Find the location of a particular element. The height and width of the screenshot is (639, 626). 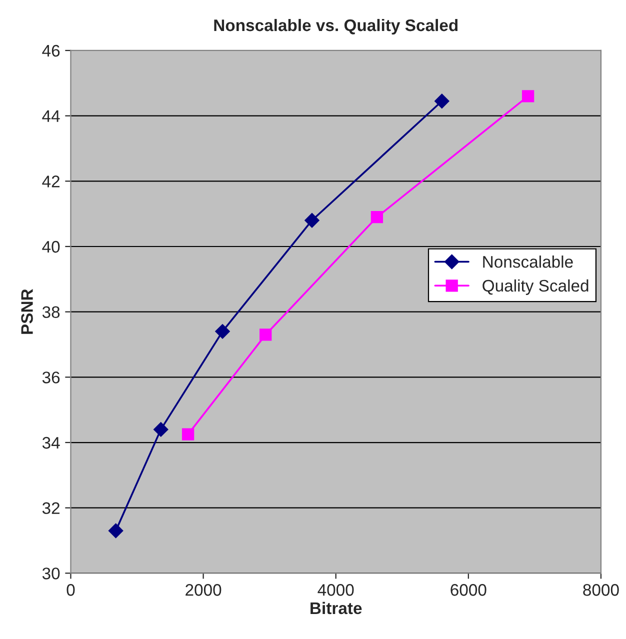

x-tick-label: 6000 is located at coordinates (468, 590).